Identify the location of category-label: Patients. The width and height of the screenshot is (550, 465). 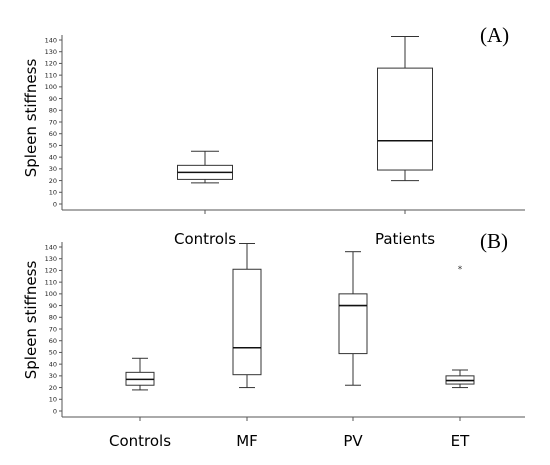
(405, 239).